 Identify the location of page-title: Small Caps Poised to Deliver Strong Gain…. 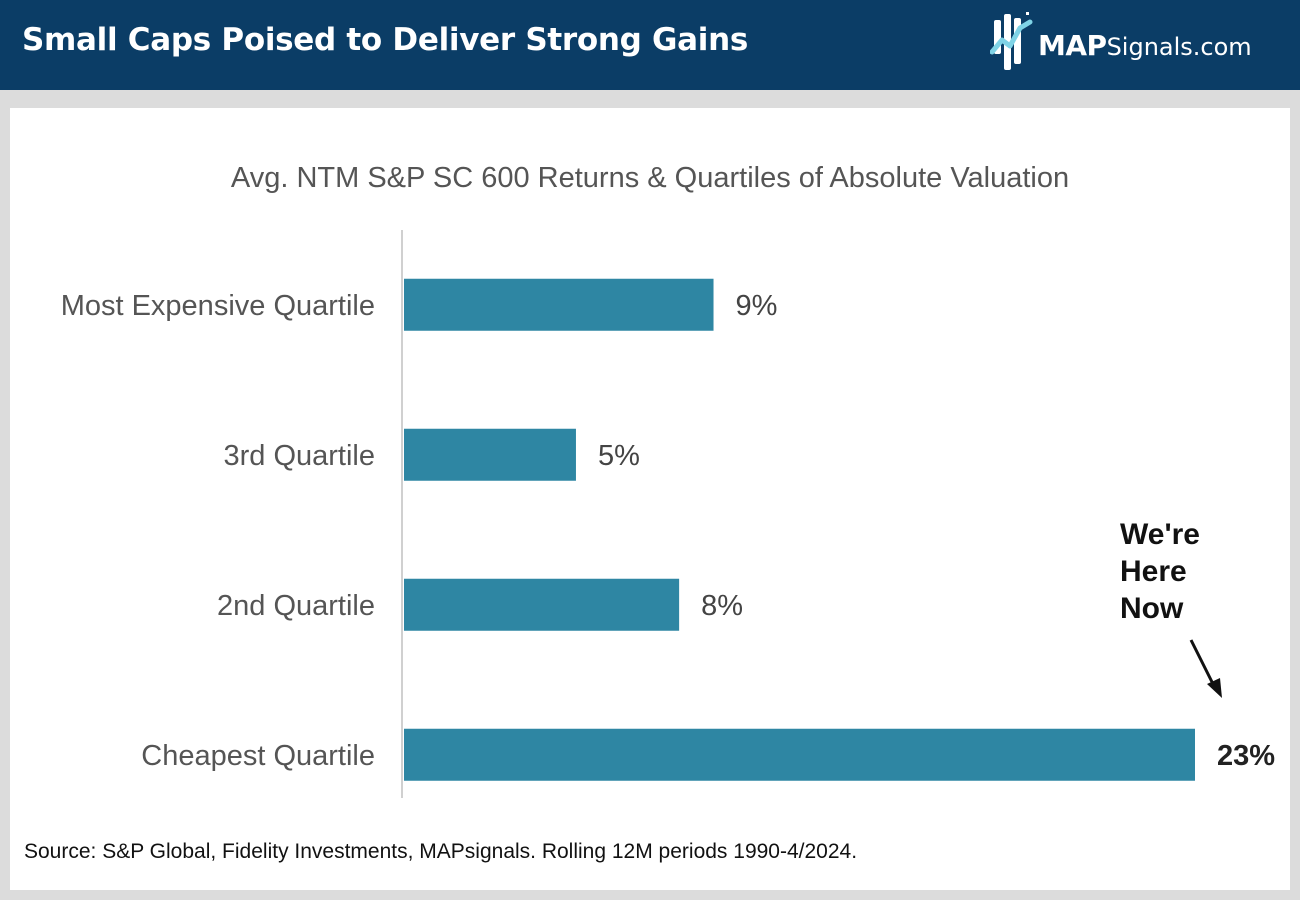
(385, 40).